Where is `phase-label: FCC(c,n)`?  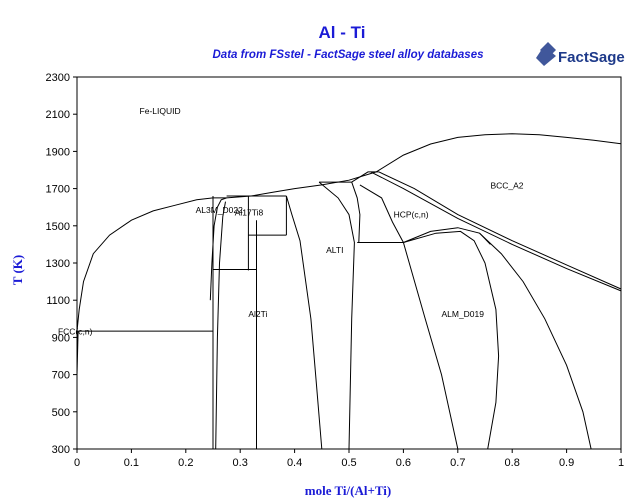 phase-label: FCC(c,n) is located at coordinates (75, 332).